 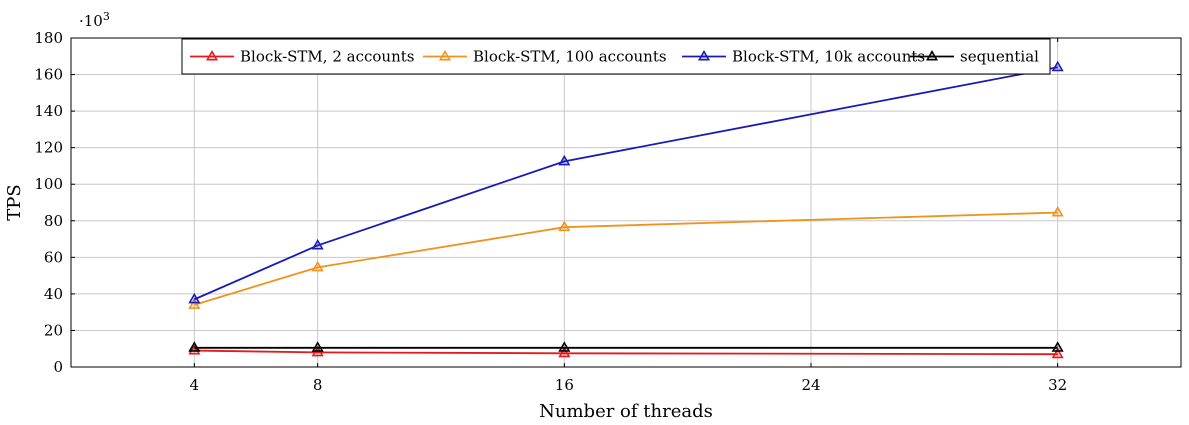 What do you see at coordinates (94, 20) in the screenshot?
I see `y-axis-multiplier: ·103` at bounding box center [94, 20].